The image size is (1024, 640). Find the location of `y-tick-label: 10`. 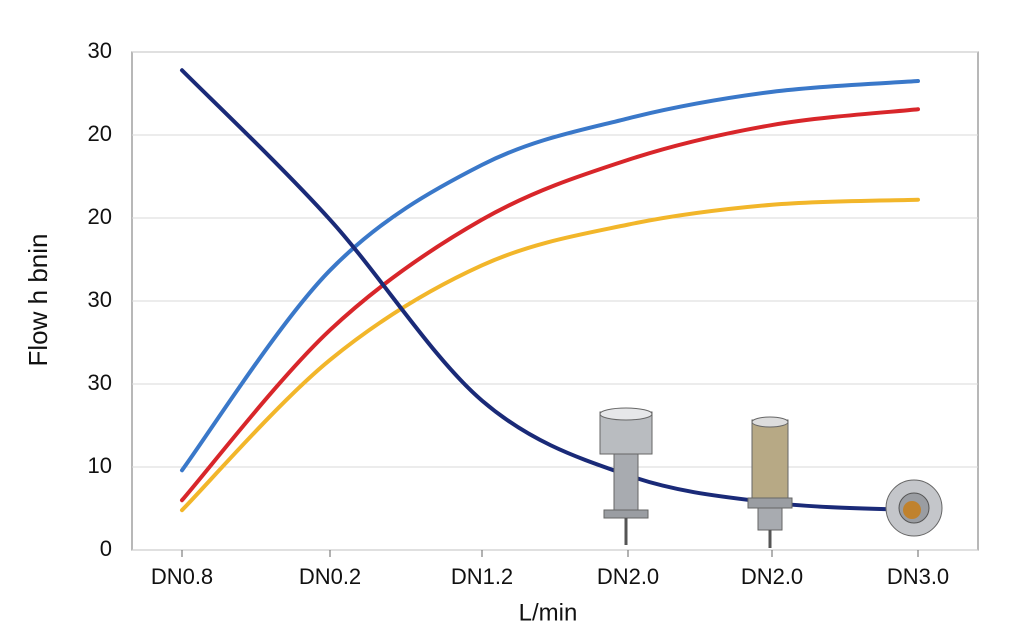

y-tick-label: 10 is located at coordinates (100, 465).